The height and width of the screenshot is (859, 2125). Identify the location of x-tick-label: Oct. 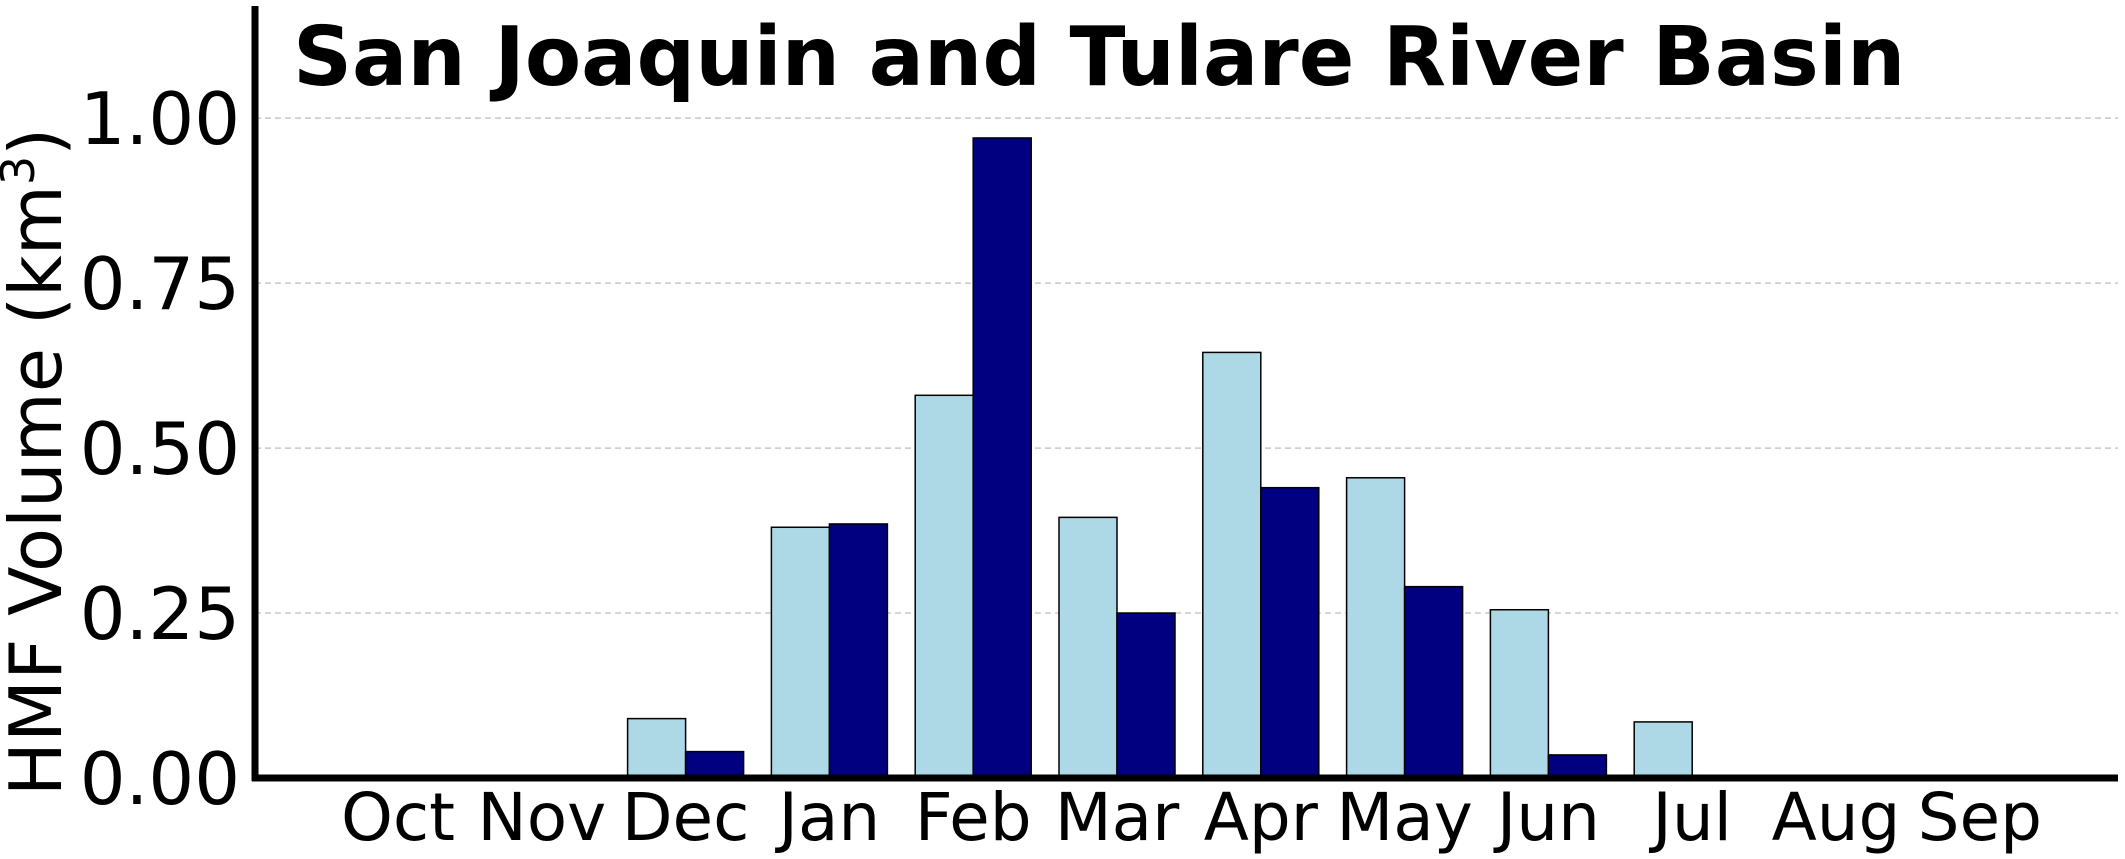
(398, 817).